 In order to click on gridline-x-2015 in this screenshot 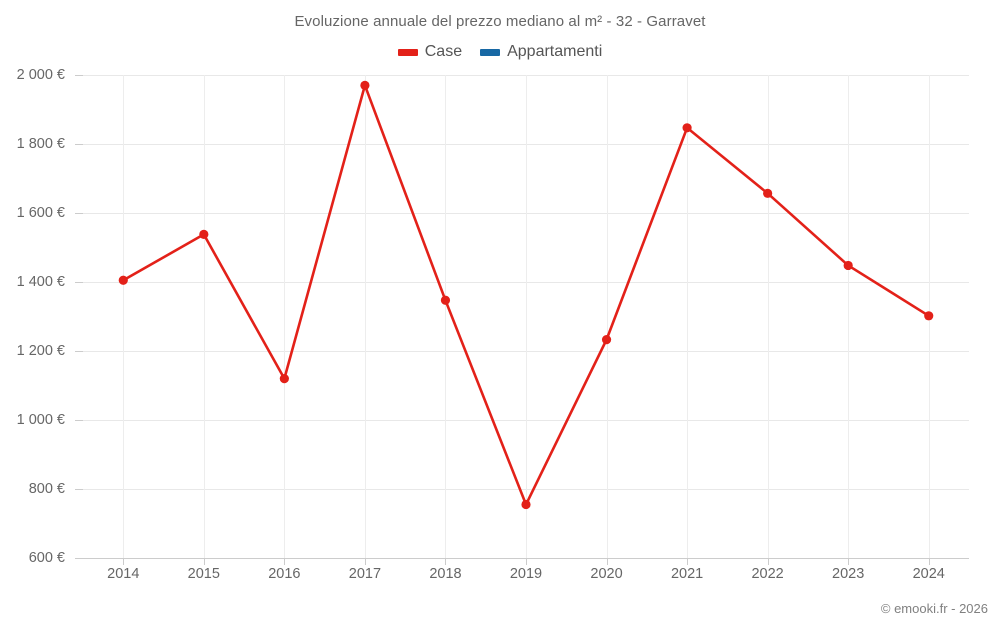, I will do `click(204, 316)`.